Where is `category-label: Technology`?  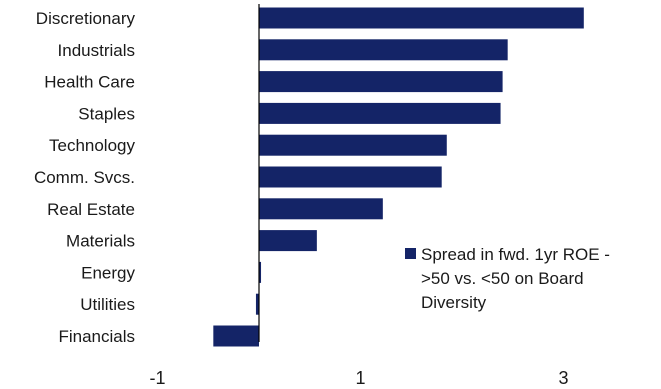
category-label: Technology is located at coordinates (92, 145).